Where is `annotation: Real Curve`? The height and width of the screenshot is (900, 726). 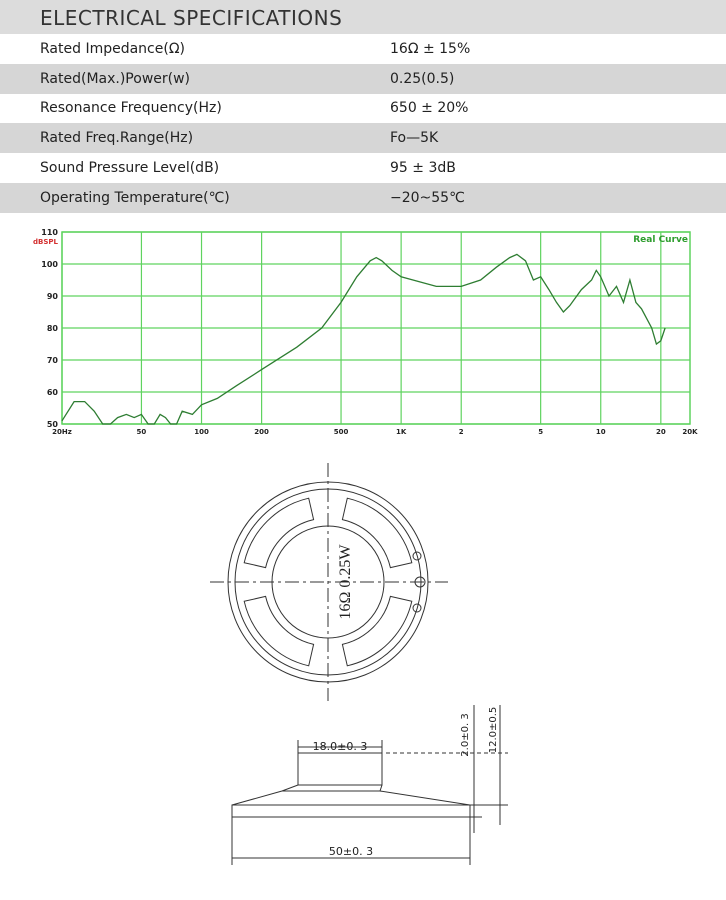 annotation: Real Curve is located at coordinates (660, 240).